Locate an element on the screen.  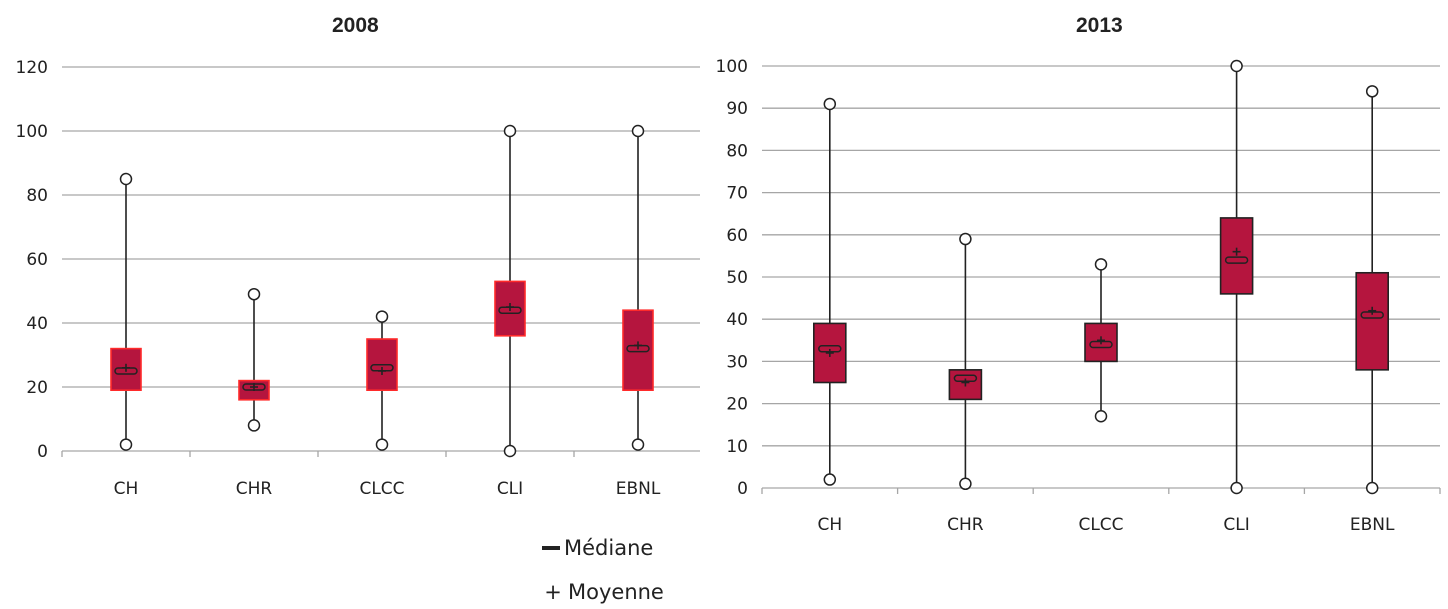
y-tick-label: 90 is located at coordinates (737, 109).